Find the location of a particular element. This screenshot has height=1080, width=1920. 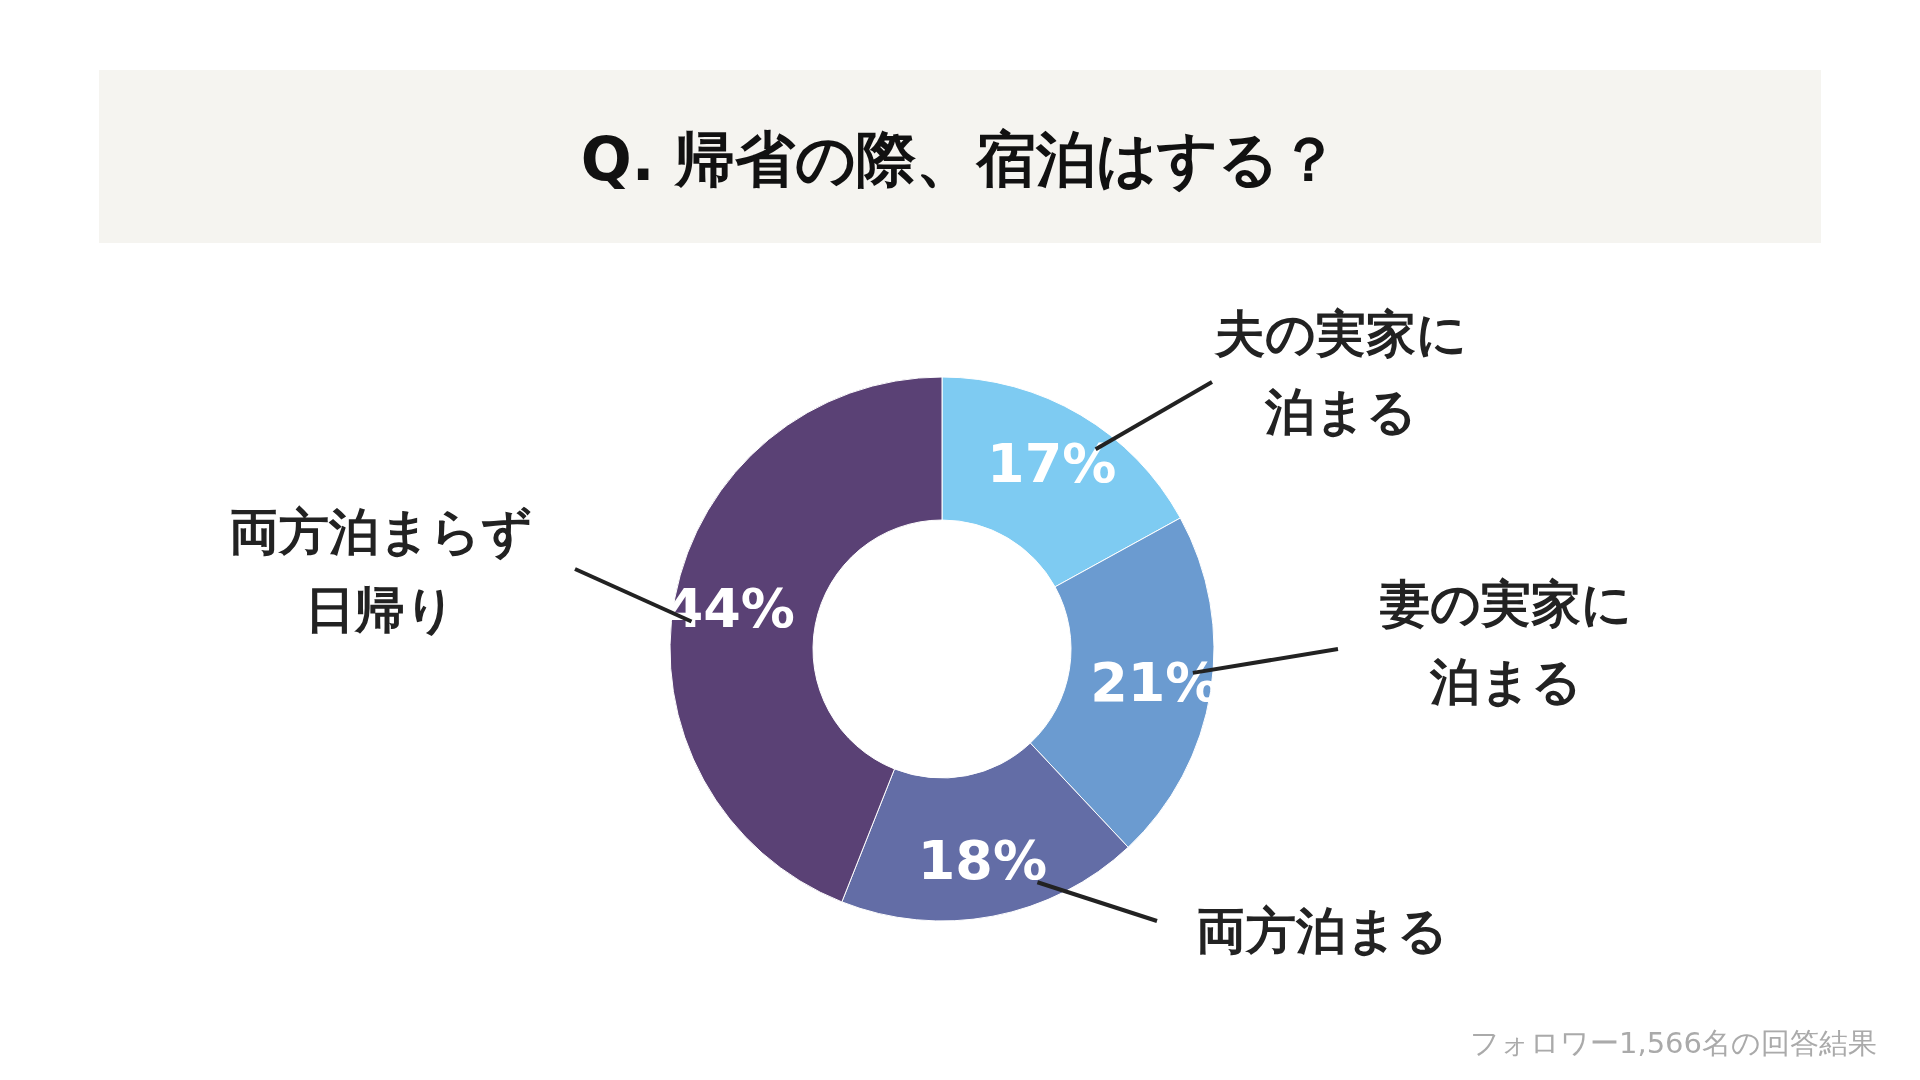

chart-title: Q. 帰省の際、宿泊はする？ is located at coordinates (960, 159).